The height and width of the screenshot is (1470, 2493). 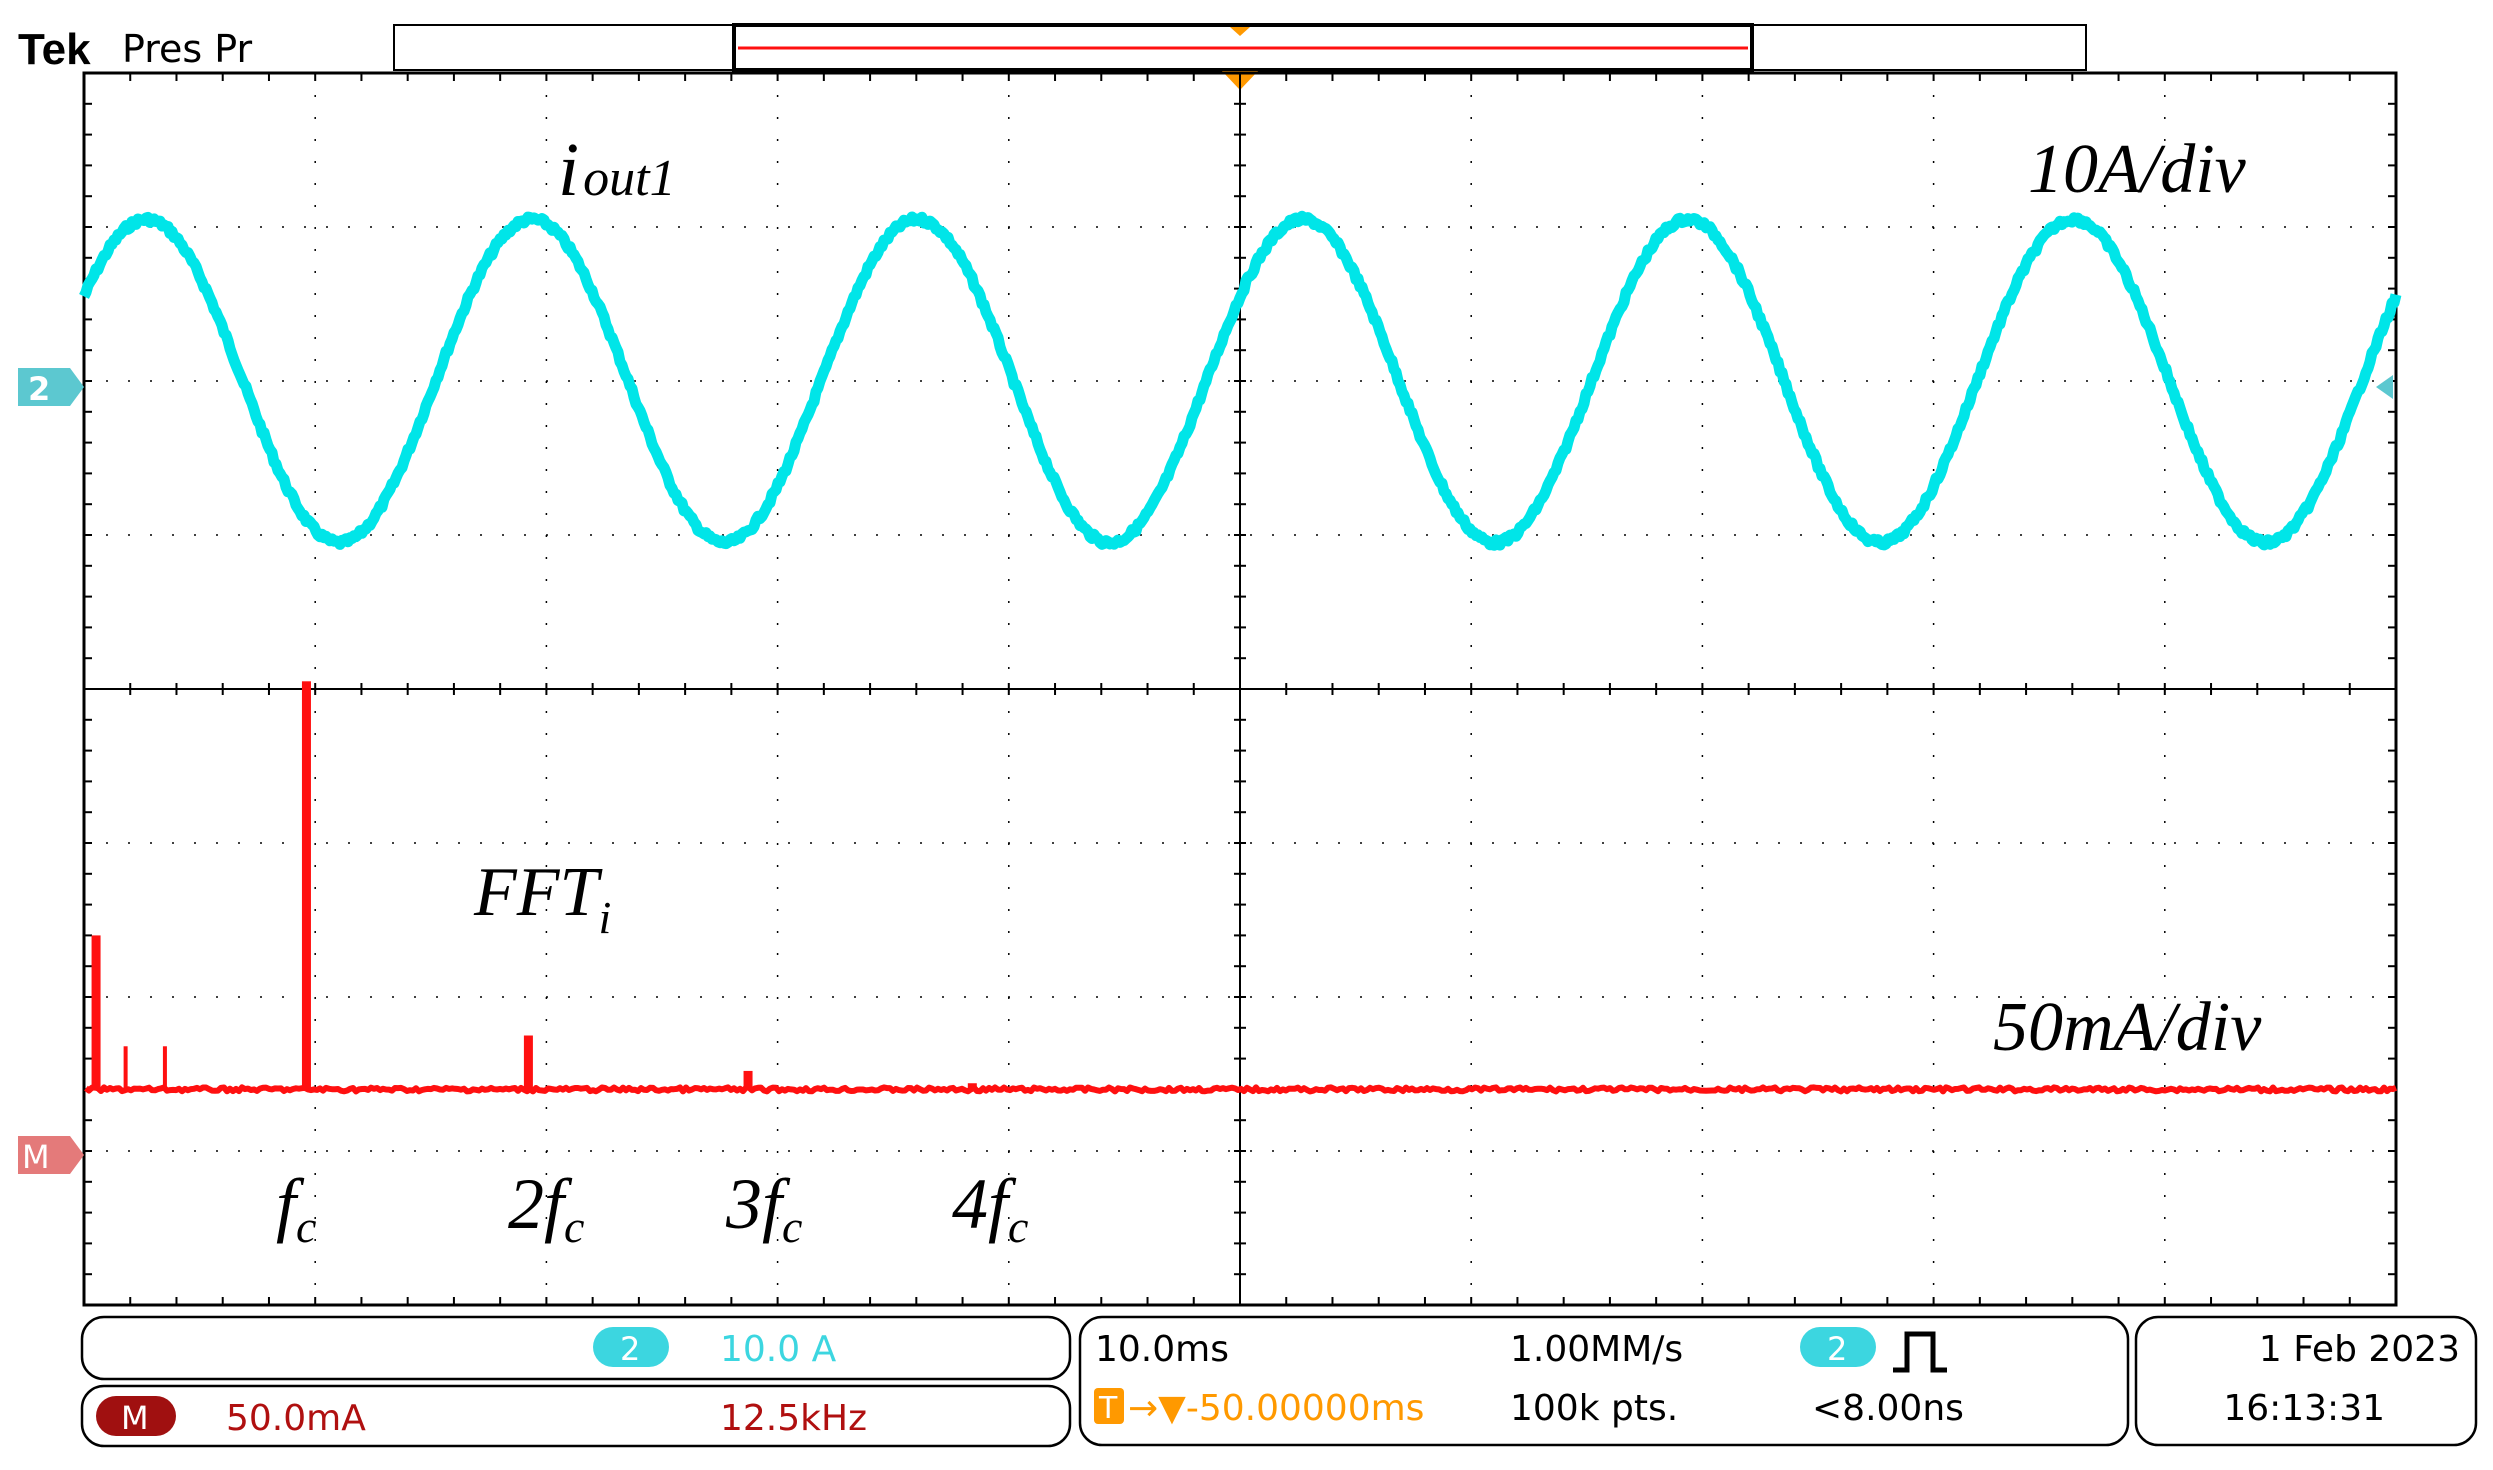 I want to click on harmonic-label-1: fc, so click(x=296, y=1208).